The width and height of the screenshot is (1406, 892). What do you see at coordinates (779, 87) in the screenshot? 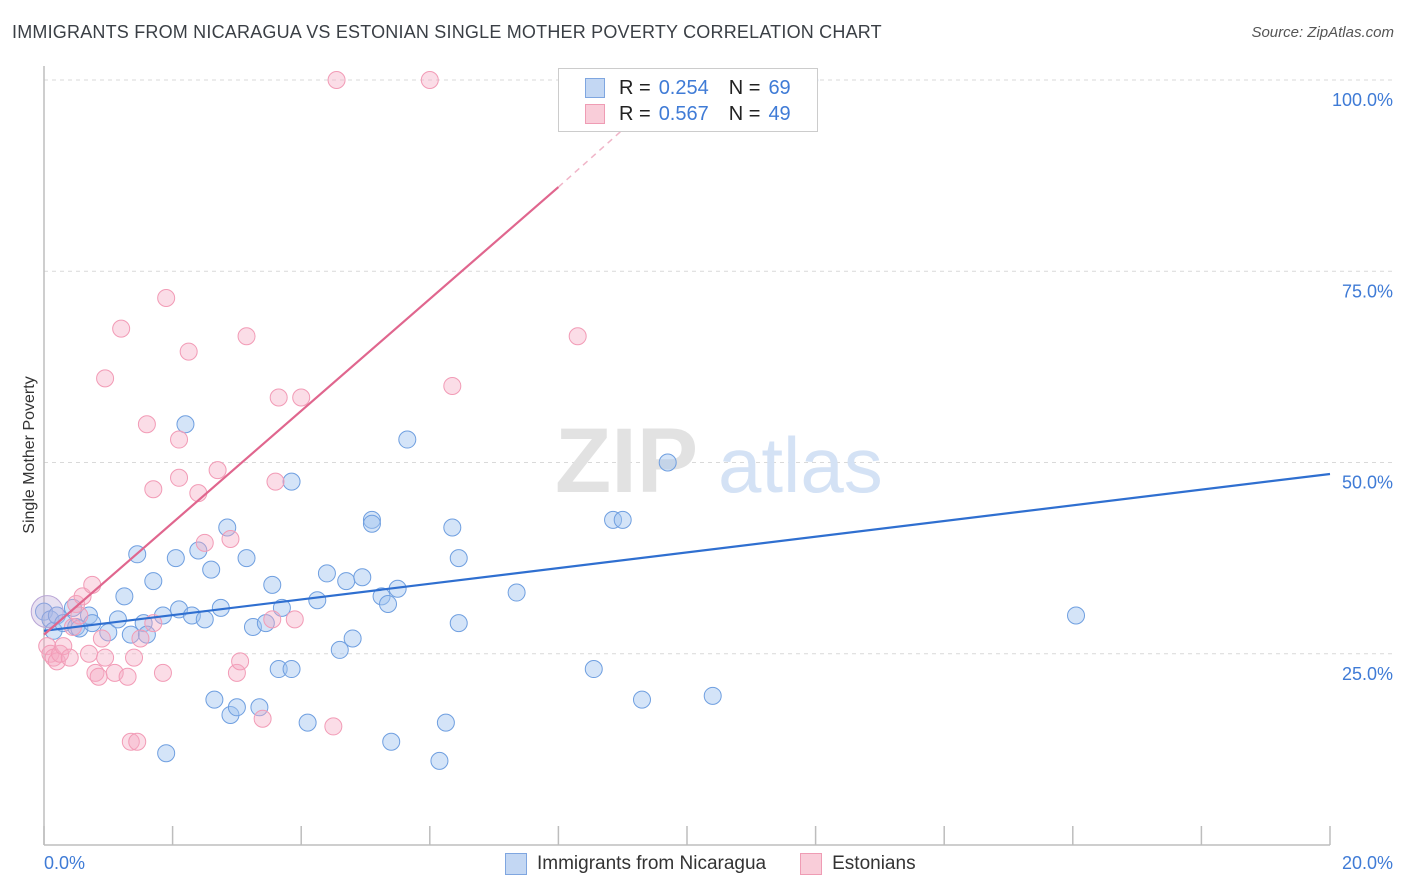
I see `legend-n-value: 69` at bounding box center [779, 87].